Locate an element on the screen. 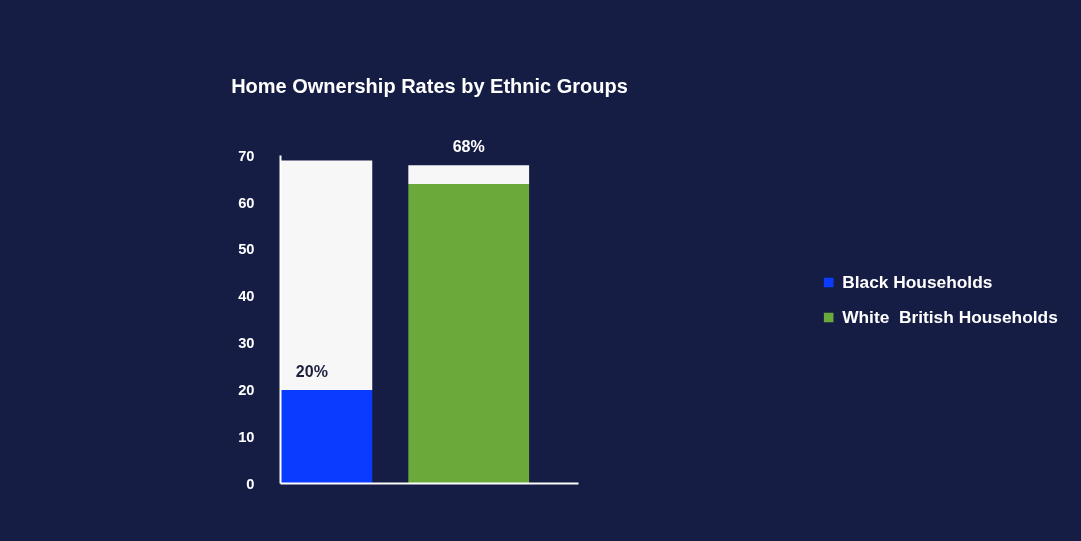 This screenshot has height=541, width=1081. y-tick-label: 40 is located at coordinates (246, 296).